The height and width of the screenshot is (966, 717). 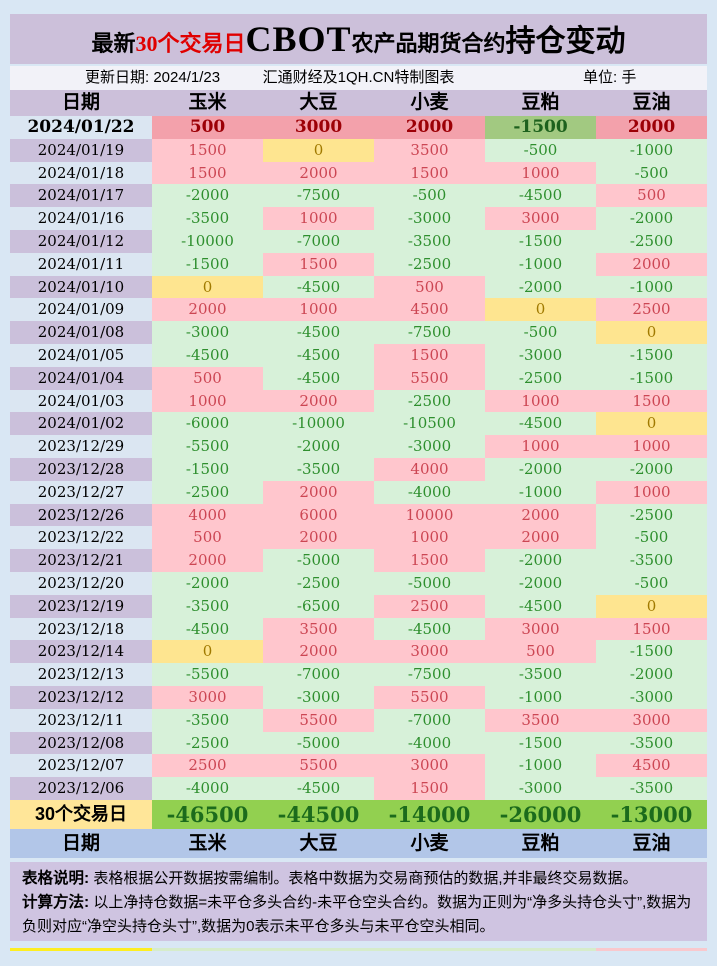 I want to click on date-cell: 2024/01/11, so click(x=81, y=264).